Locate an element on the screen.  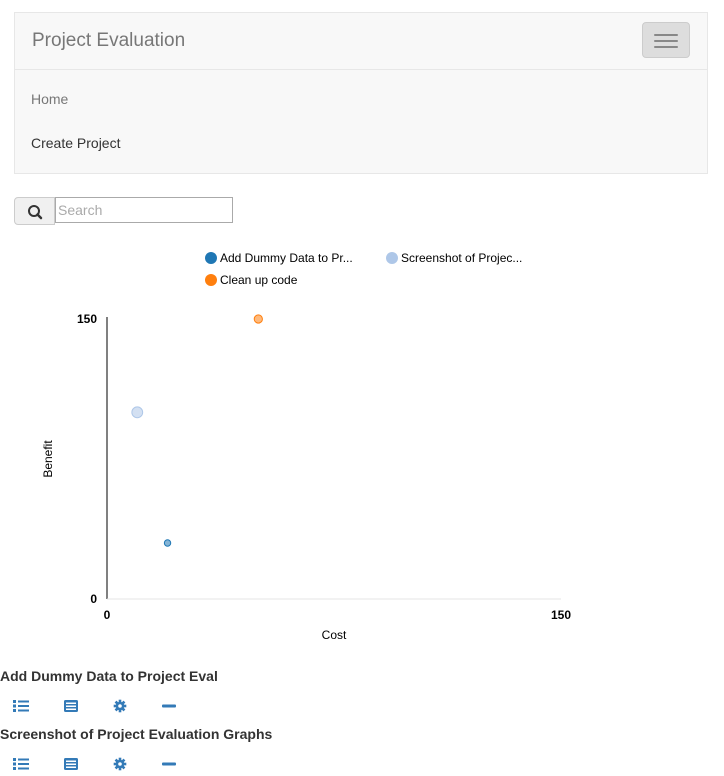
navbar-header: Project Evaluation is located at coordinates (361, 41).